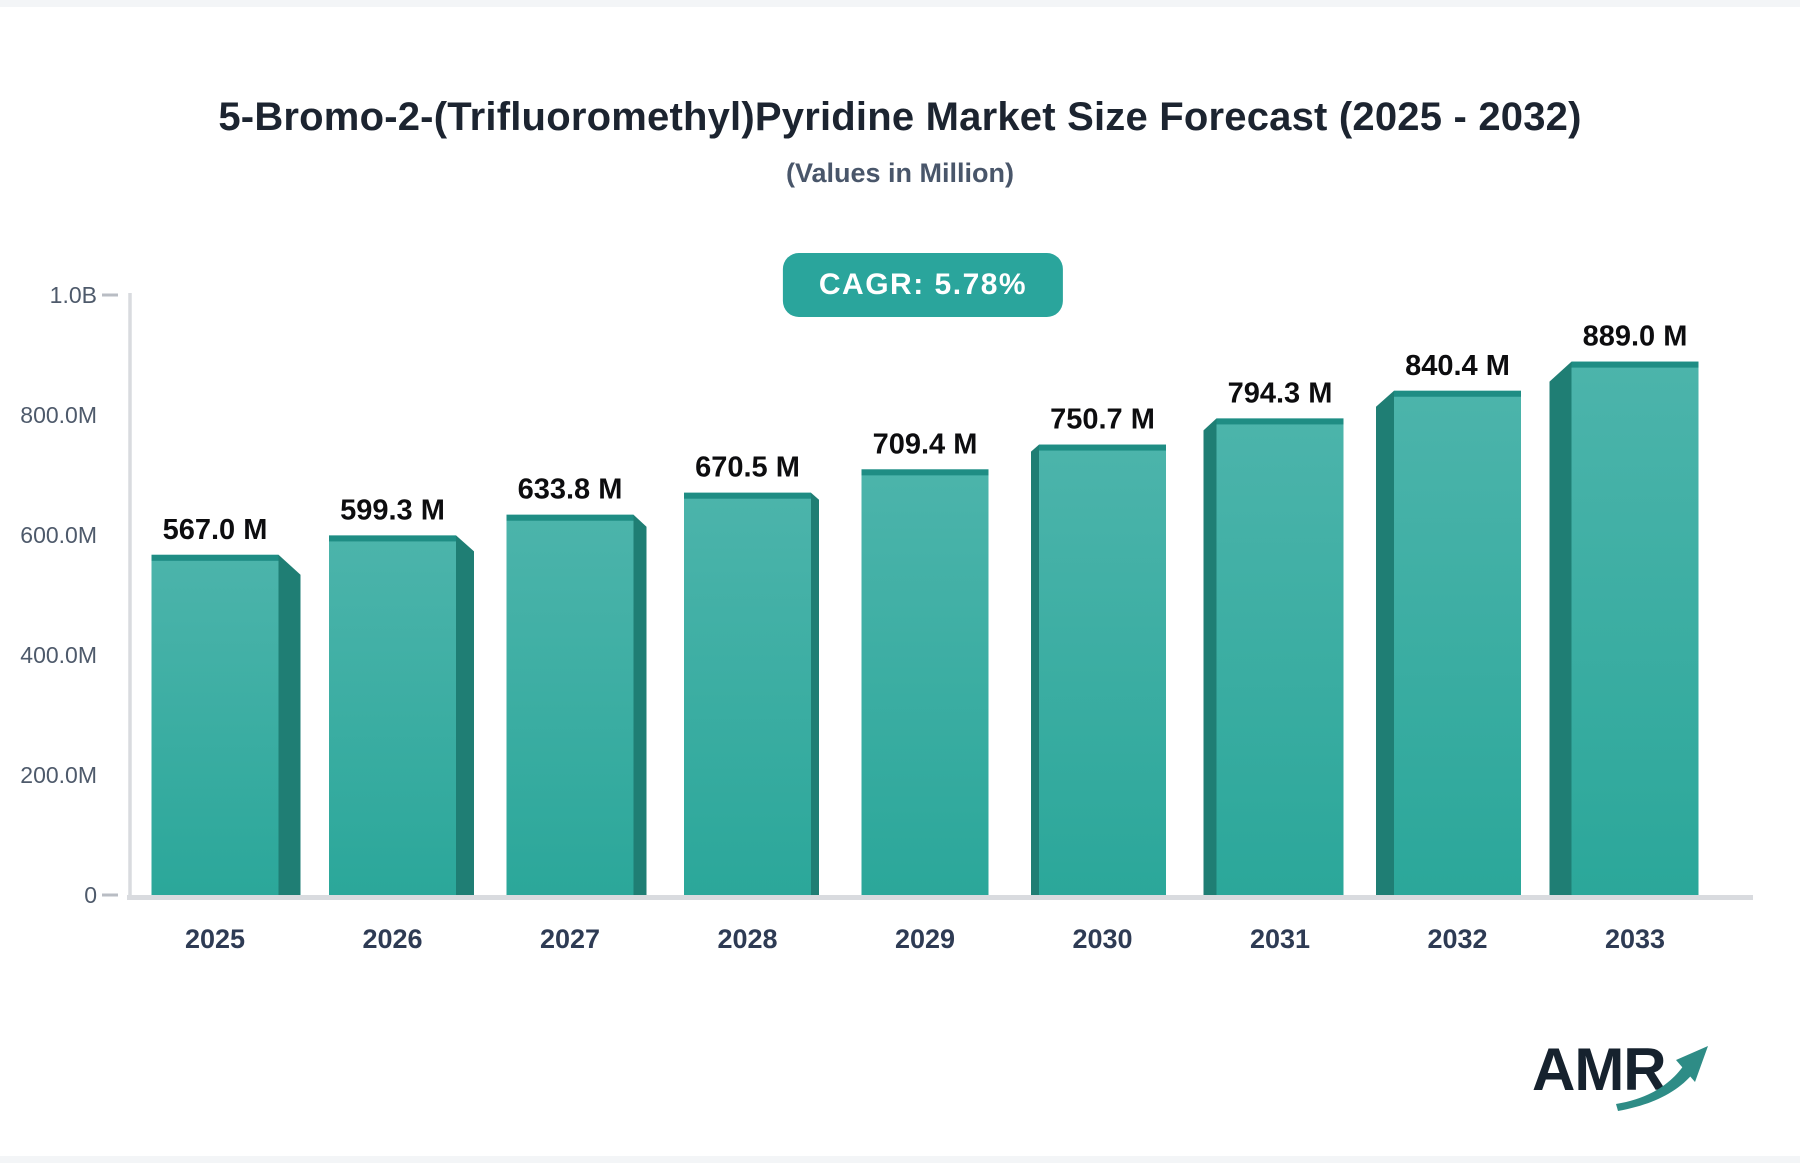  What do you see at coordinates (1280, 393) in the screenshot?
I see `bar-value-label: 794.3 M` at bounding box center [1280, 393].